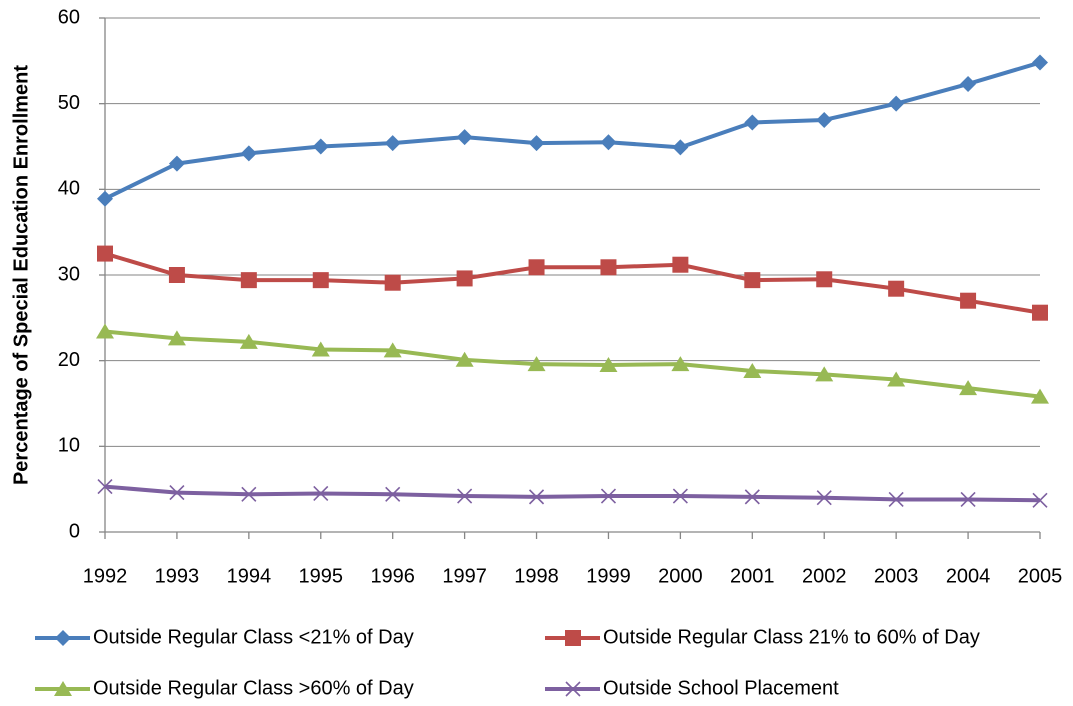 This screenshot has height=706, width=1073. Describe the element at coordinates (896, 576) in the screenshot. I see `x-tick-label: 2003` at that location.